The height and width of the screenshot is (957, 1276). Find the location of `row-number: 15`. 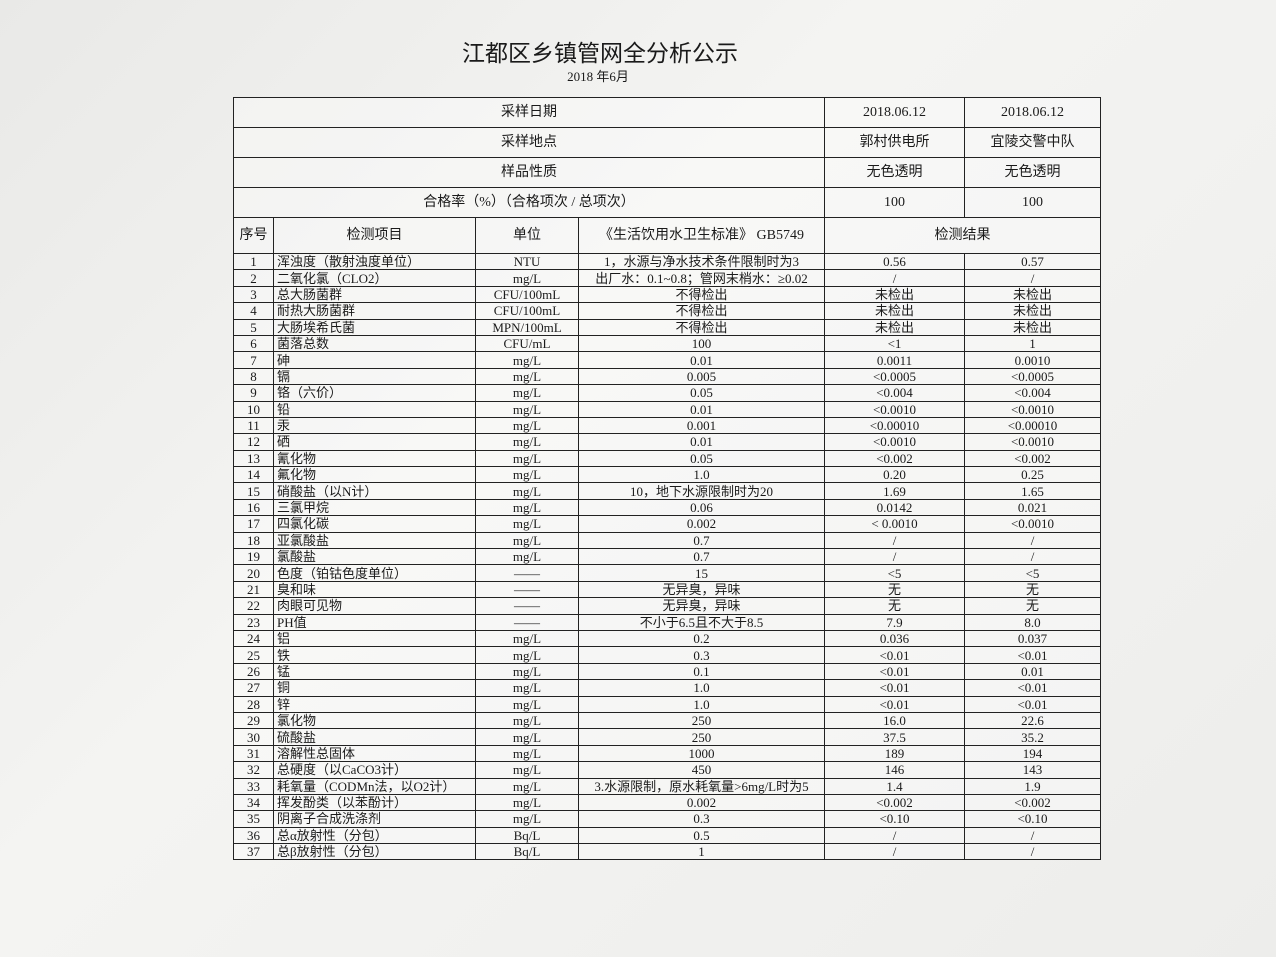

row-number: 15 is located at coordinates (253, 491).